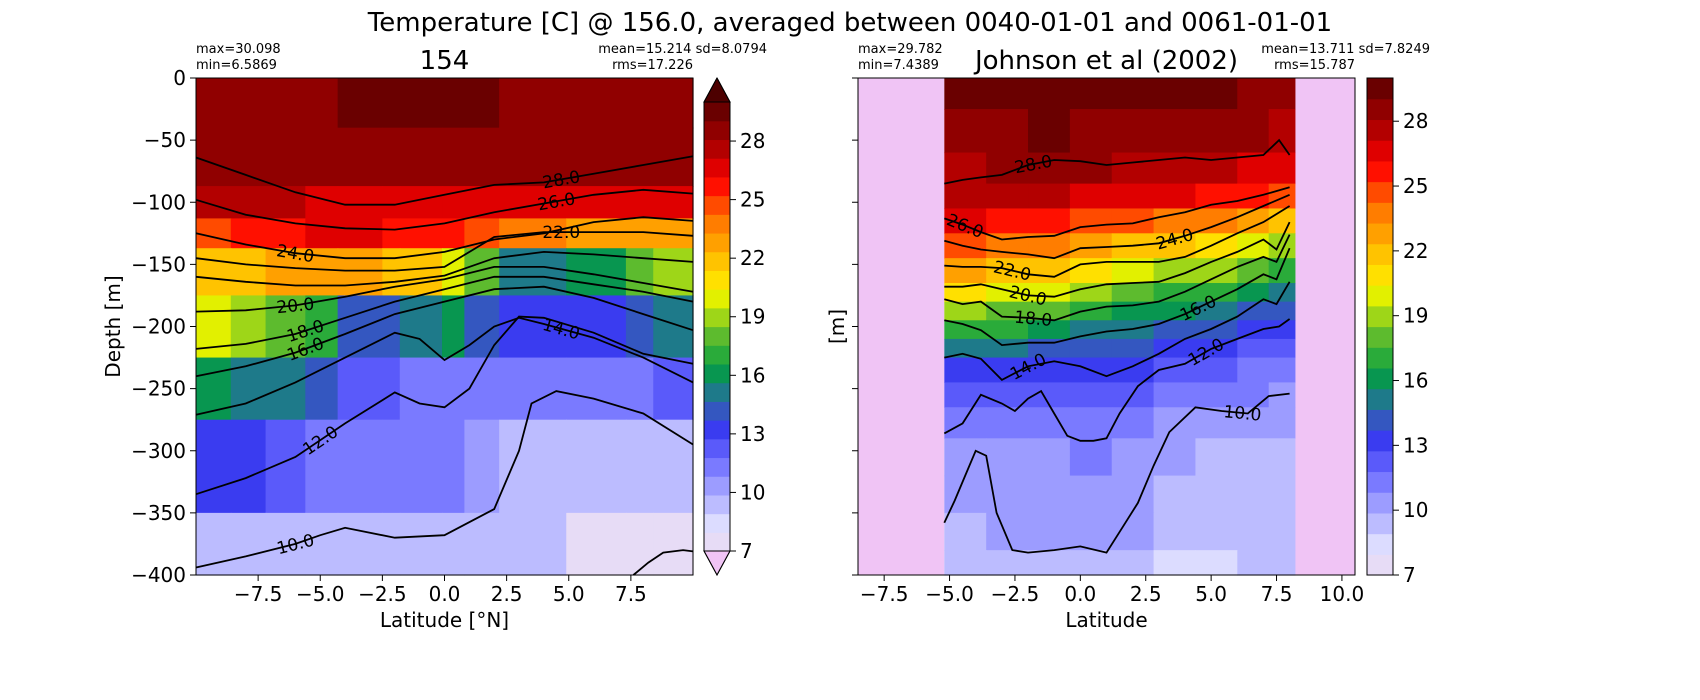  Describe the element at coordinates (165, 140) in the screenshot. I see `y-tick-label: −50` at that location.